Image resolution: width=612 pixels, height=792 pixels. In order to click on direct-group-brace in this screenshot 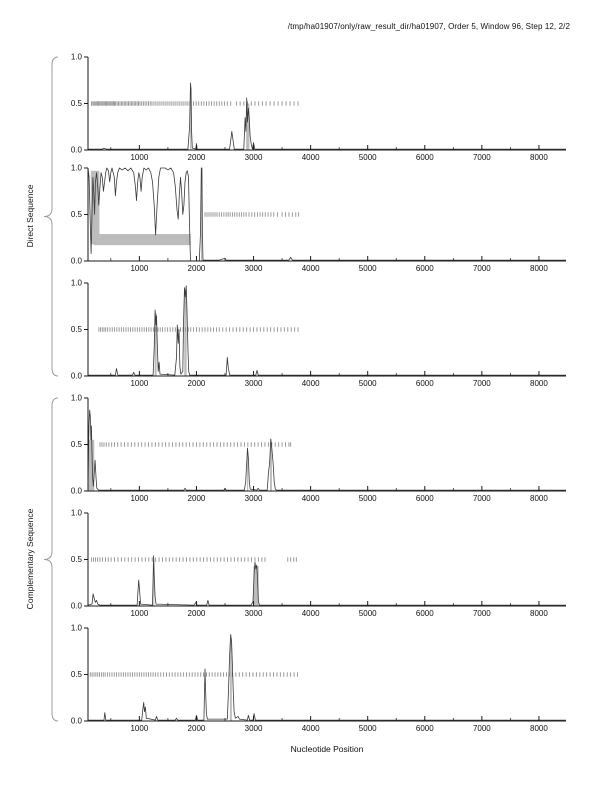, I will do `click(51, 216)`.